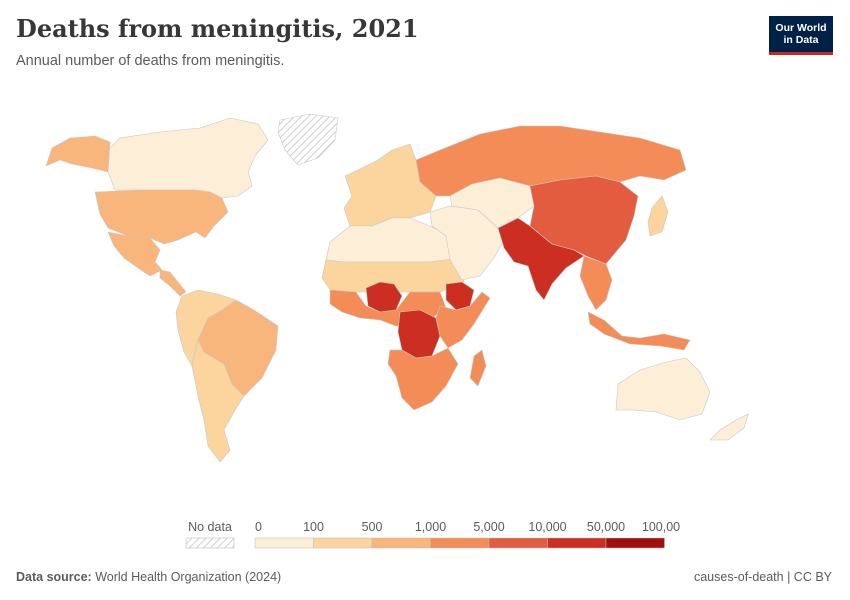 This screenshot has height=600, width=850. What do you see at coordinates (547, 527) in the screenshot?
I see `legend-tick-5: 10,000` at bounding box center [547, 527].